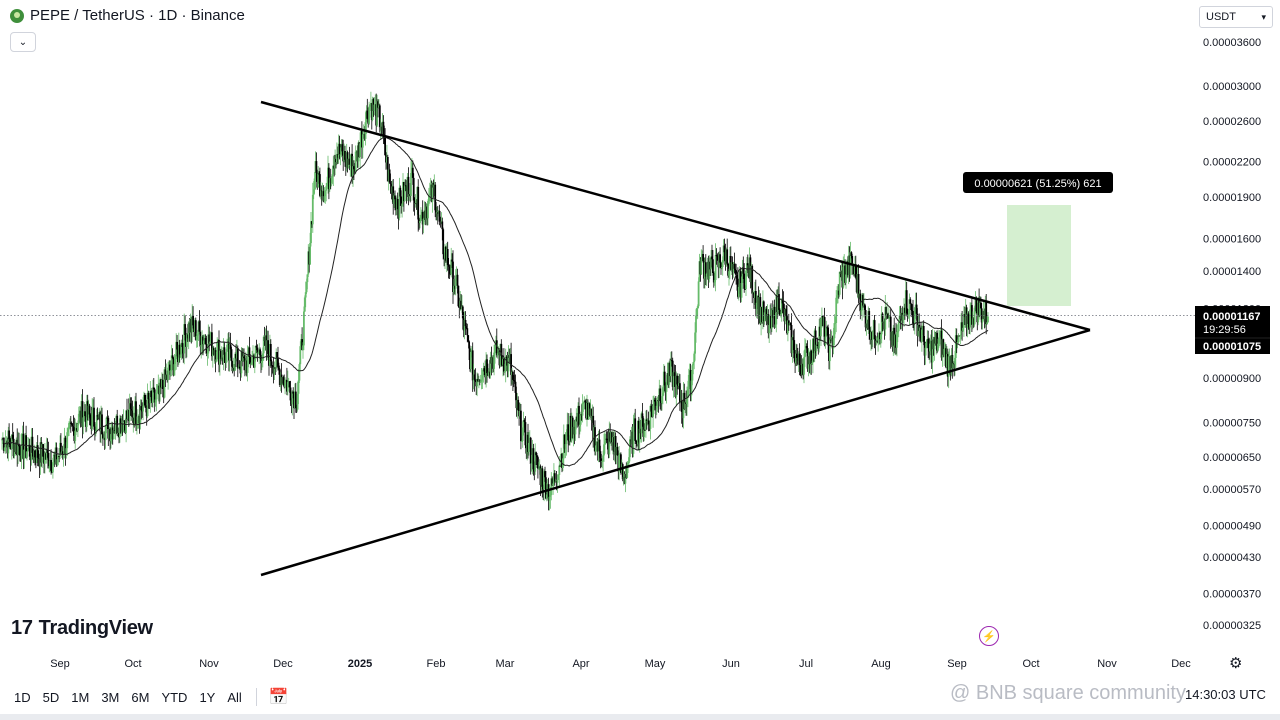  Describe the element at coordinates (23, 42) in the screenshot. I see `collapse-legend-button: ⌄` at that location.